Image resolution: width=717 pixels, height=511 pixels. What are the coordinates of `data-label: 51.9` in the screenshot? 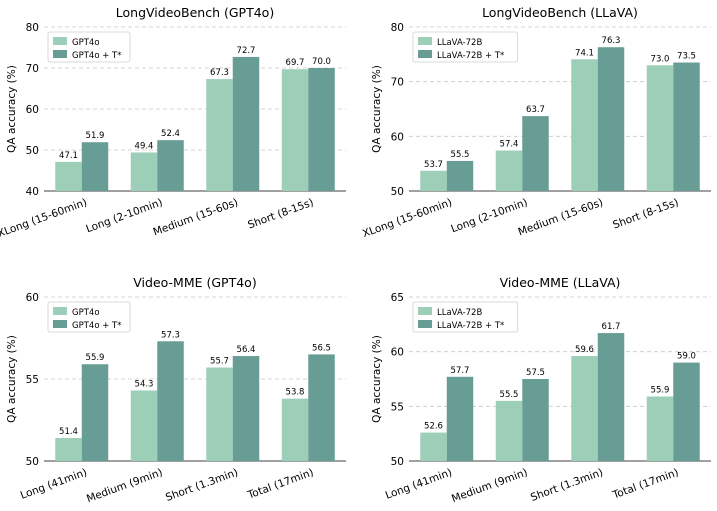 It's located at (95, 136).